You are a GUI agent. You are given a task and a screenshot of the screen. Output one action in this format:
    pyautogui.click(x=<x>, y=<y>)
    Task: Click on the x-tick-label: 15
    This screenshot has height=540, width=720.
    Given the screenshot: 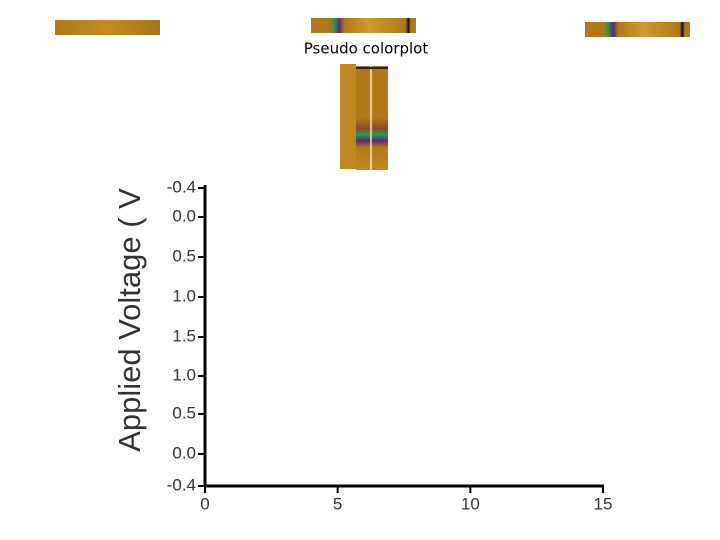 What is the action you would take?
    pyautogui.click(x=603, y=503)
    